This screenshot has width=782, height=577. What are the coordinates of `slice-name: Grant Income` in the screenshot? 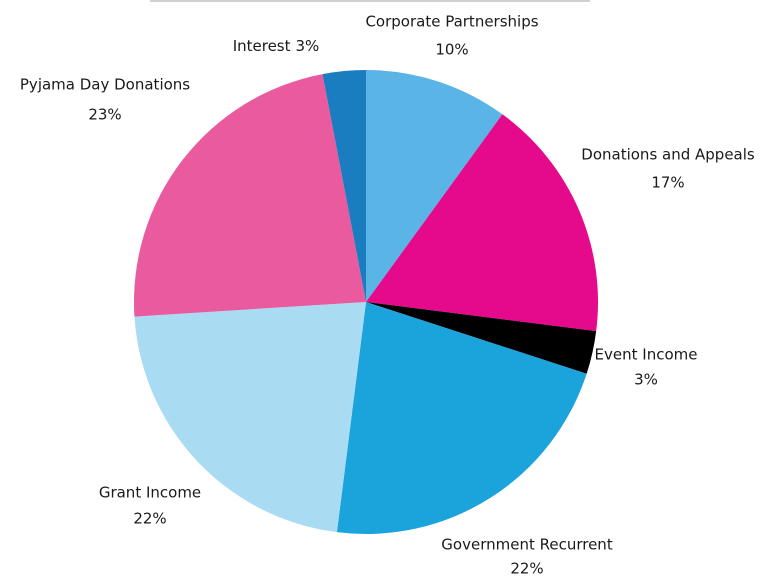 It's located at (150, 493).